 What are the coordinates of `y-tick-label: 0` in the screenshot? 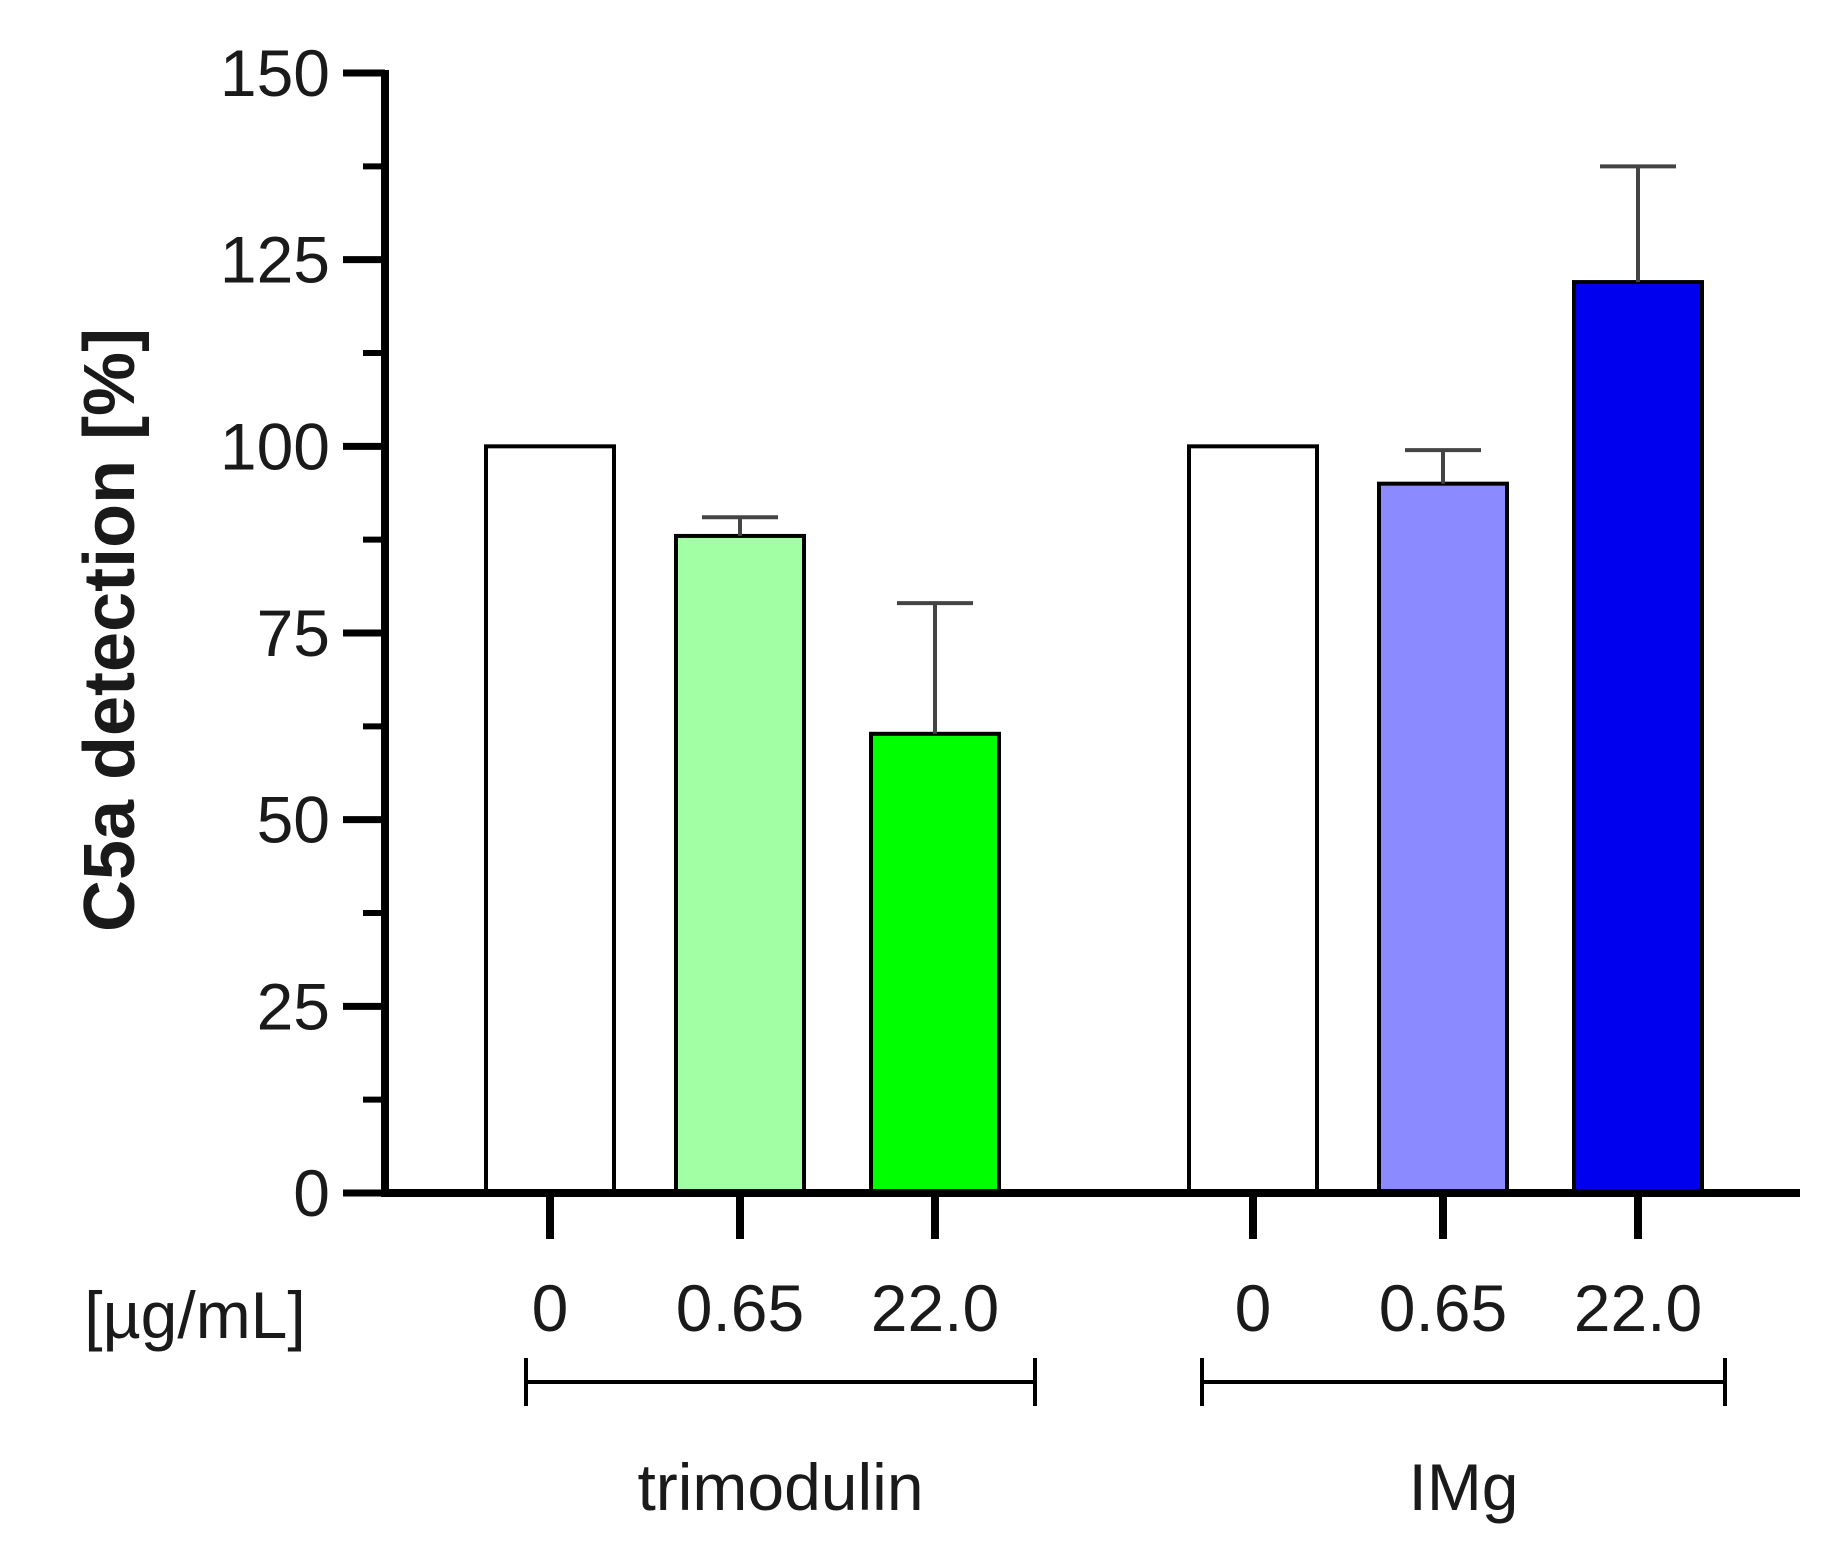 It's located at (311, 1193).